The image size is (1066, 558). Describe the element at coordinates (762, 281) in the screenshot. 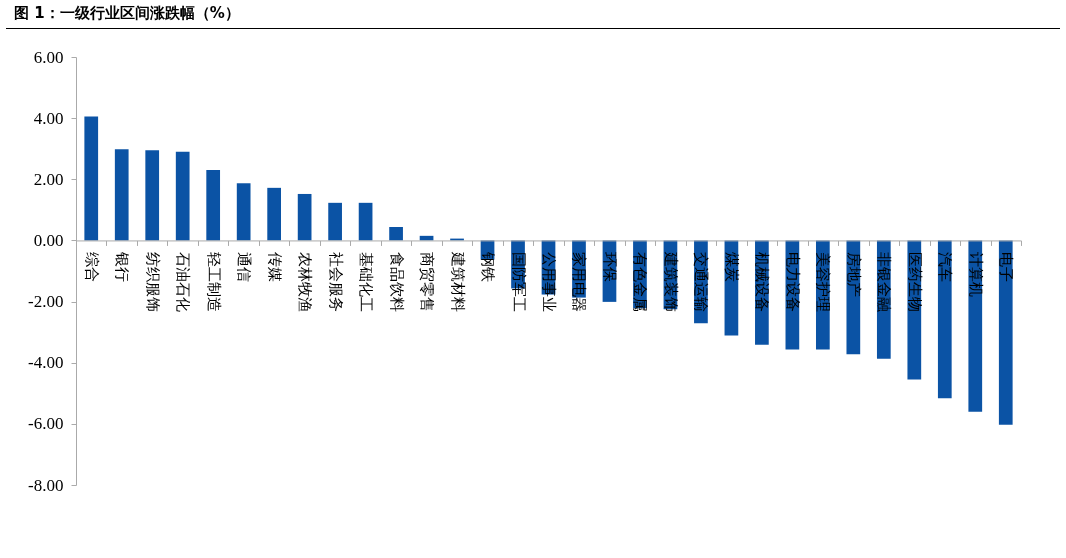

I see `x-tick-label: 机械设备` at that location.